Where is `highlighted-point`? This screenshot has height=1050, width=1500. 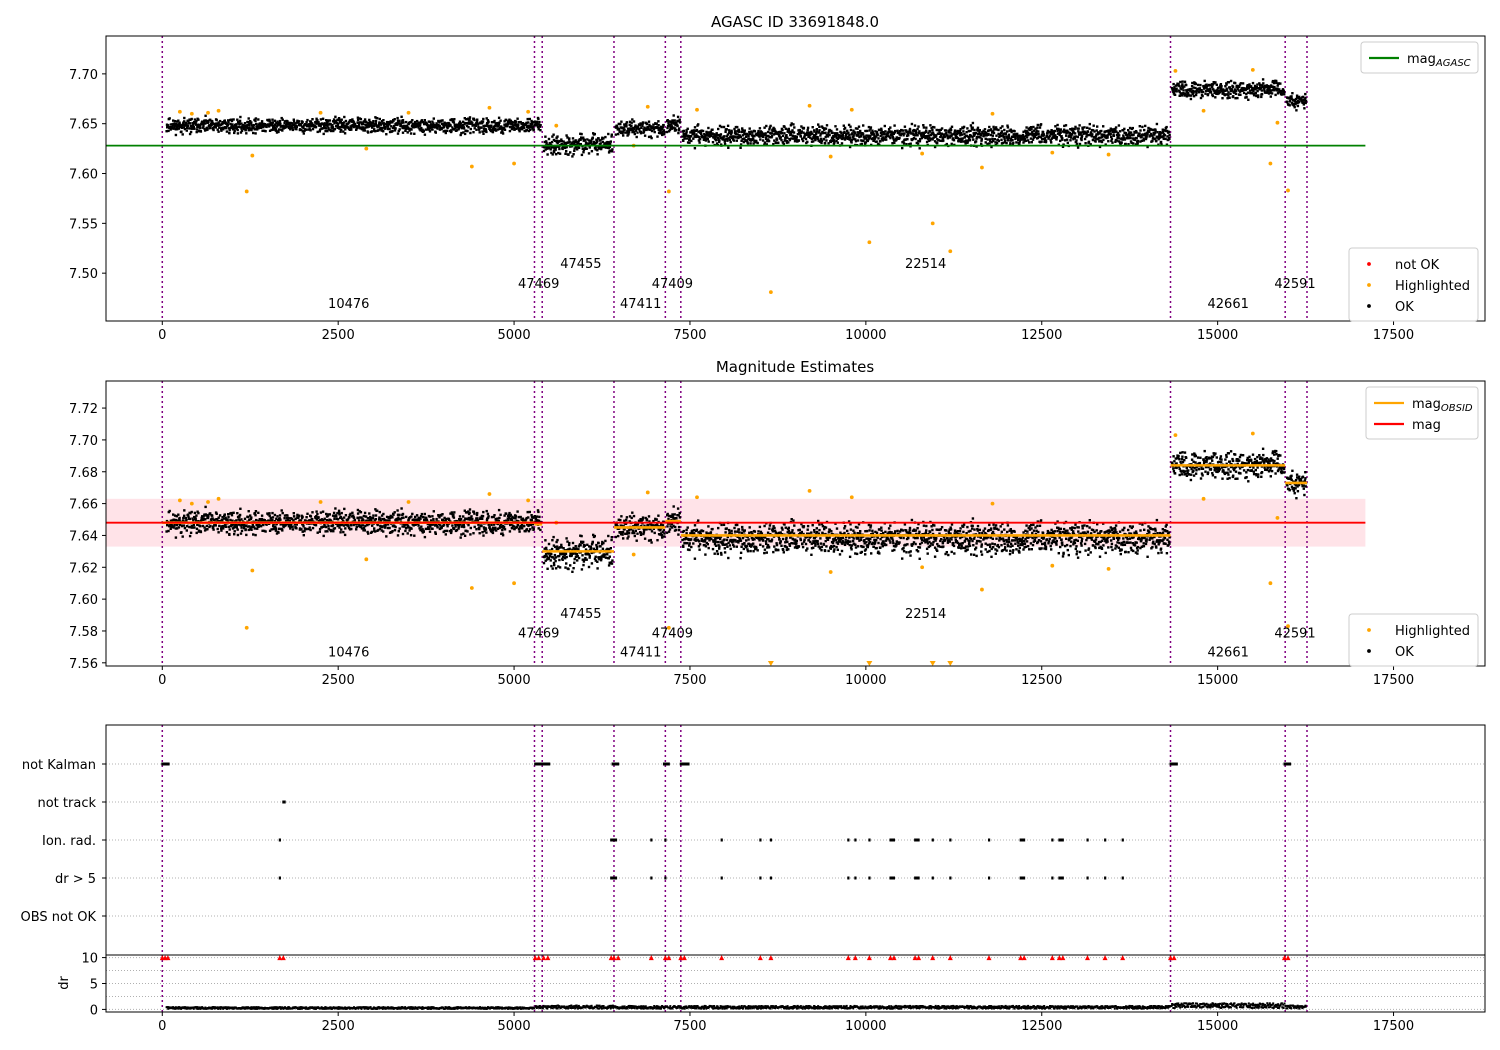 highlighted-point is located at coordinates (528, 111).